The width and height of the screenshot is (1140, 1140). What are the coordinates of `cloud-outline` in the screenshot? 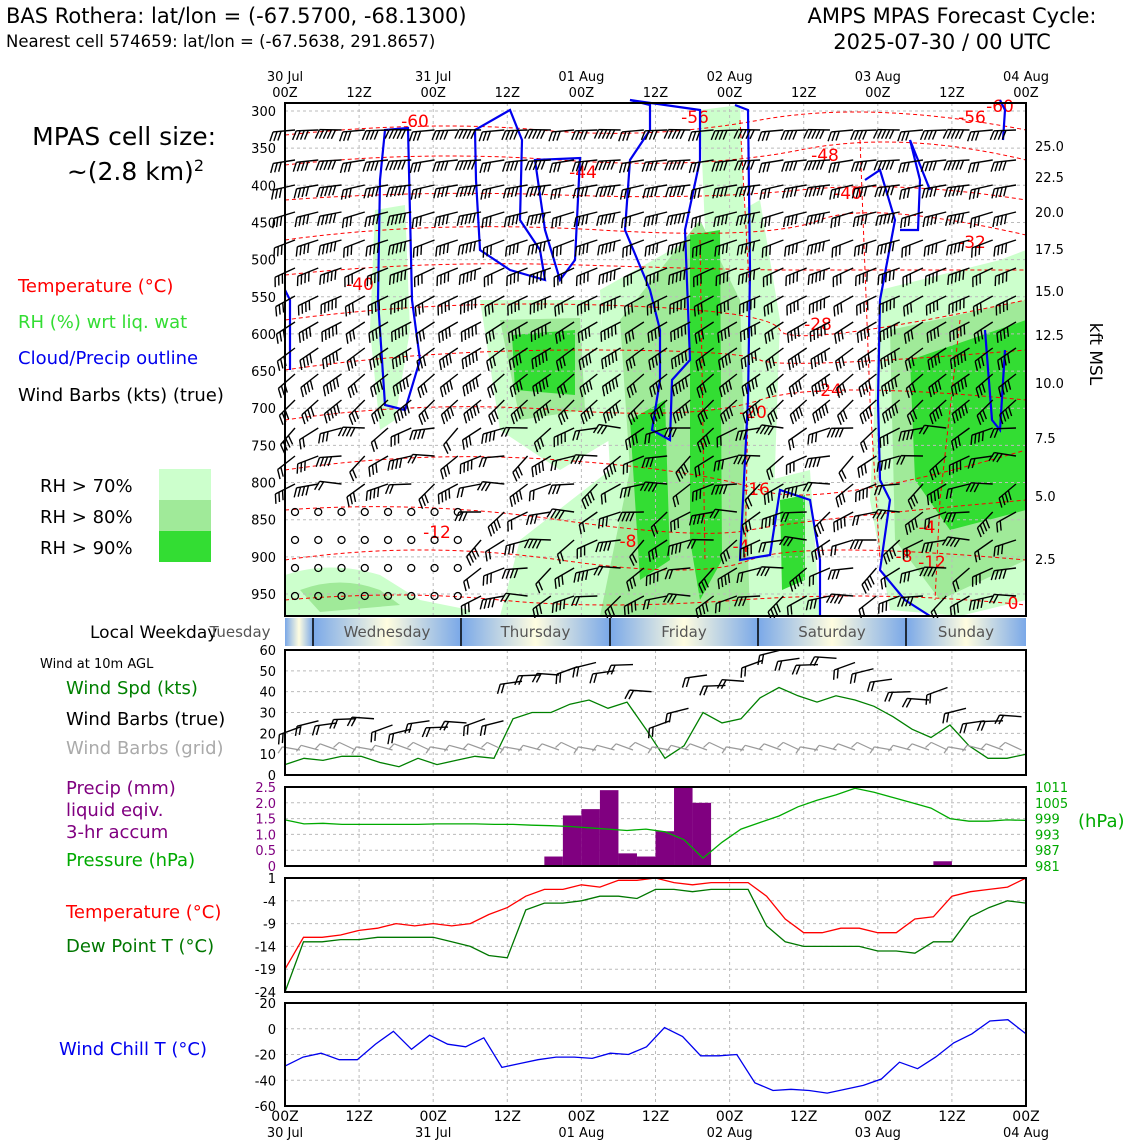 It's located at (662, 270).